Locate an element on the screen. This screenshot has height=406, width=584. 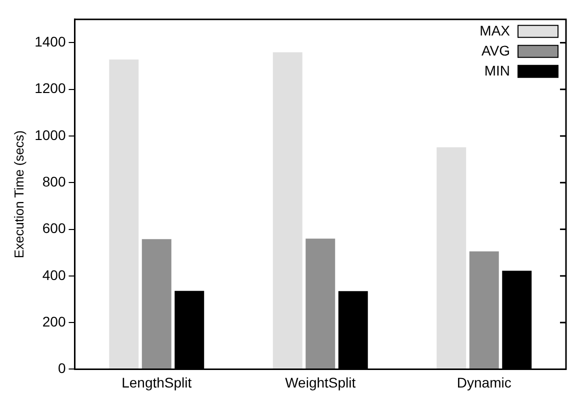
y-tick-label: 400 is located at coordinates (54, 274).